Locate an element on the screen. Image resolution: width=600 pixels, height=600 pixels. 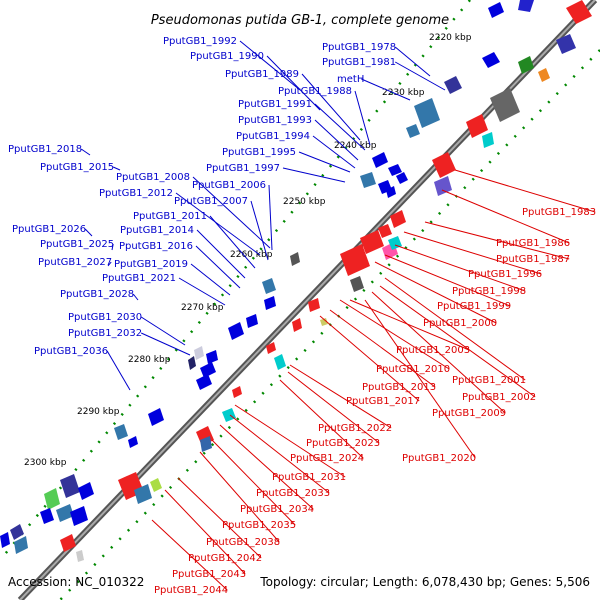
tick-label: 2260 kbp is located at coordinates (251, 255).